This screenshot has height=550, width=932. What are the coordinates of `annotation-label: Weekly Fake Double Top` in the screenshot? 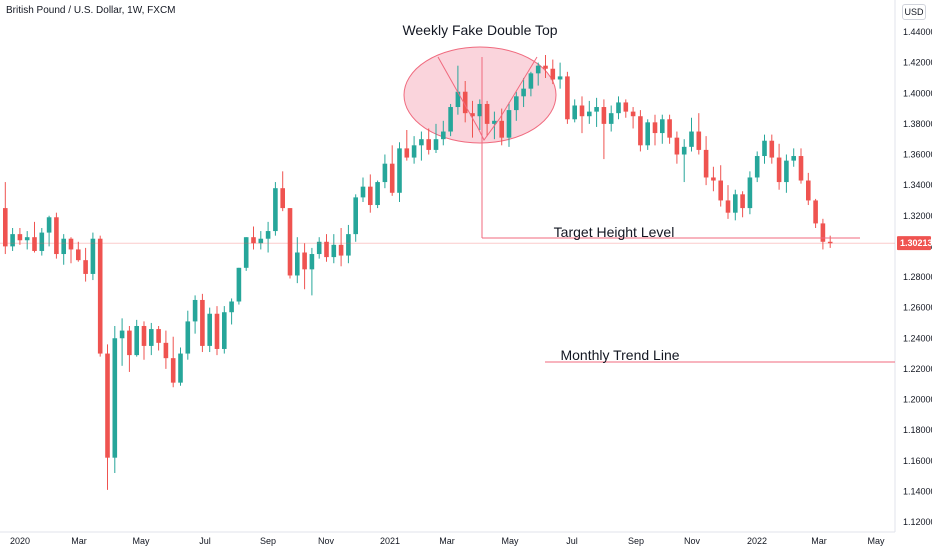 It's located at (479, 30).